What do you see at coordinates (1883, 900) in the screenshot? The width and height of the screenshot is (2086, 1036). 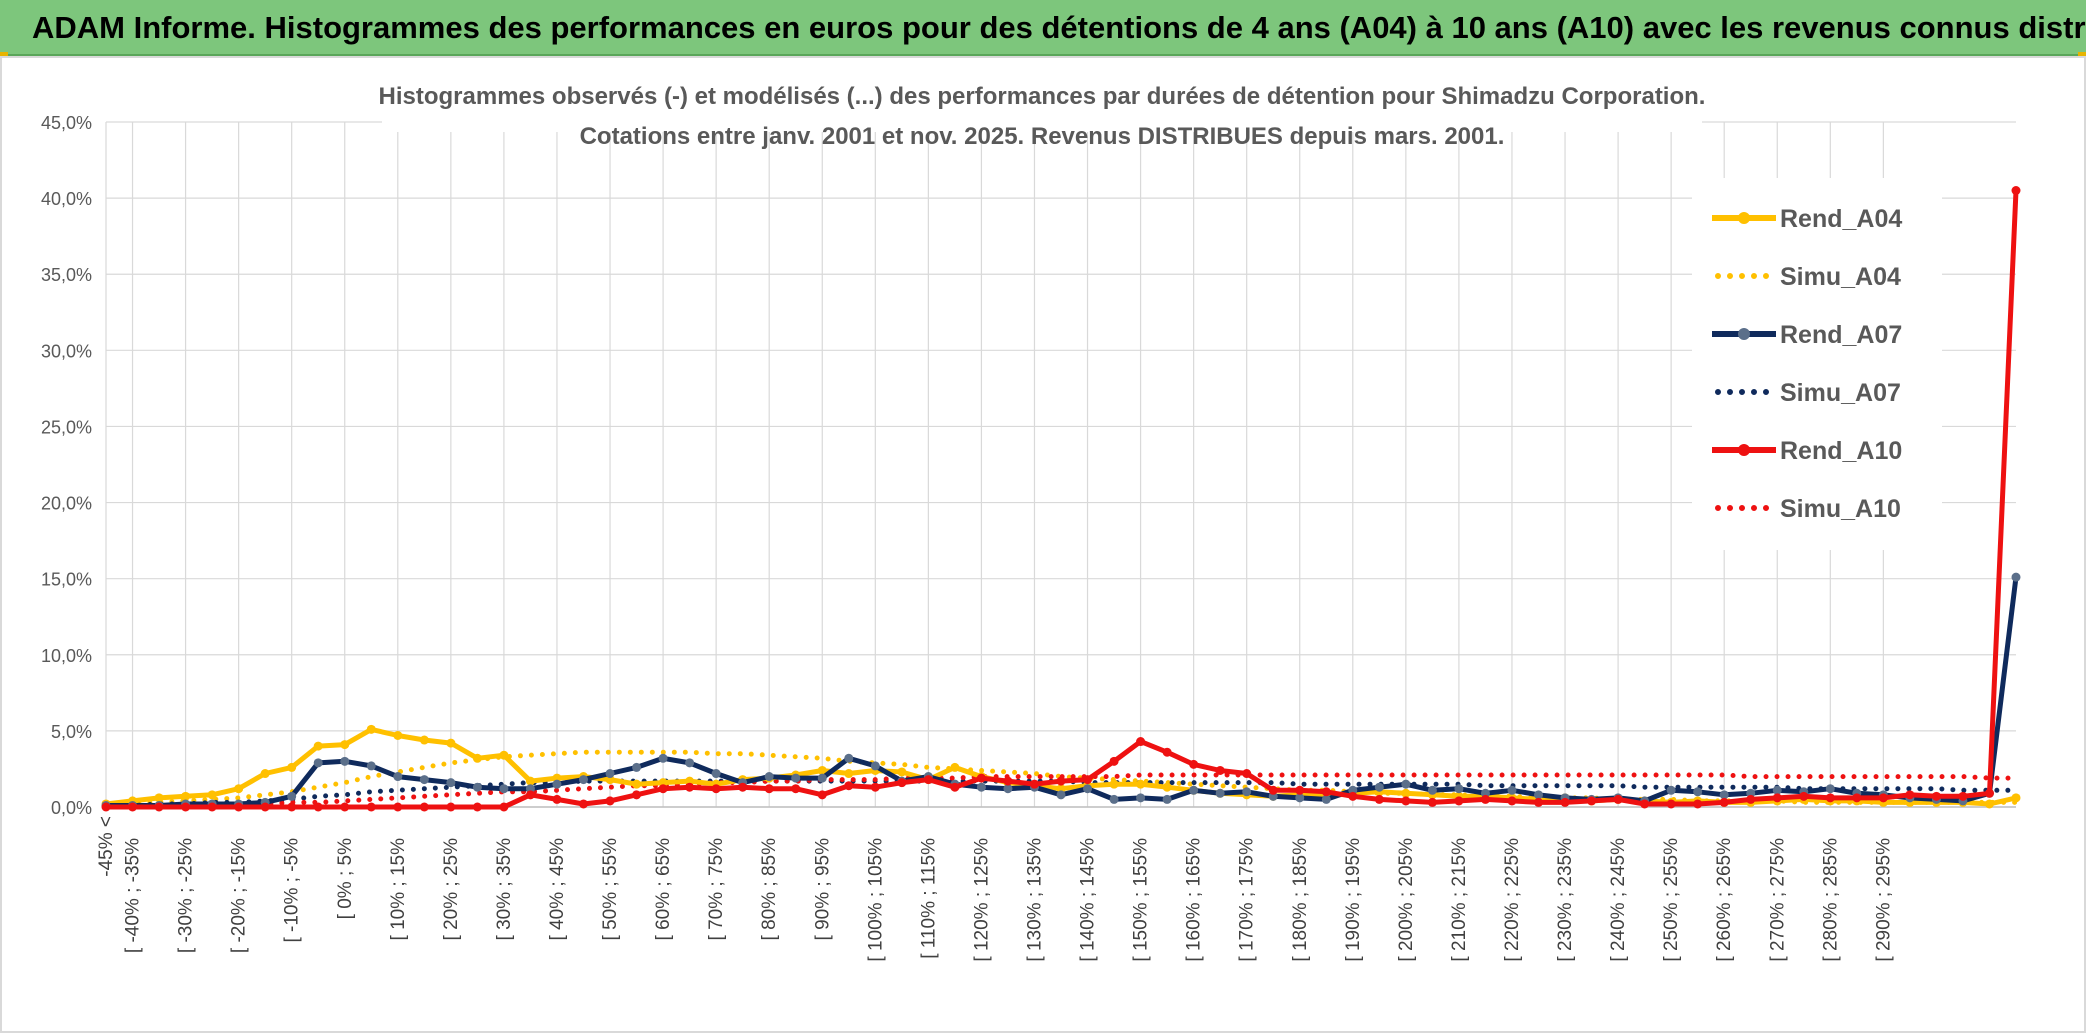 I see `x-tick-label: [ 290% ; 295%` at bounding box center [1883, 900].